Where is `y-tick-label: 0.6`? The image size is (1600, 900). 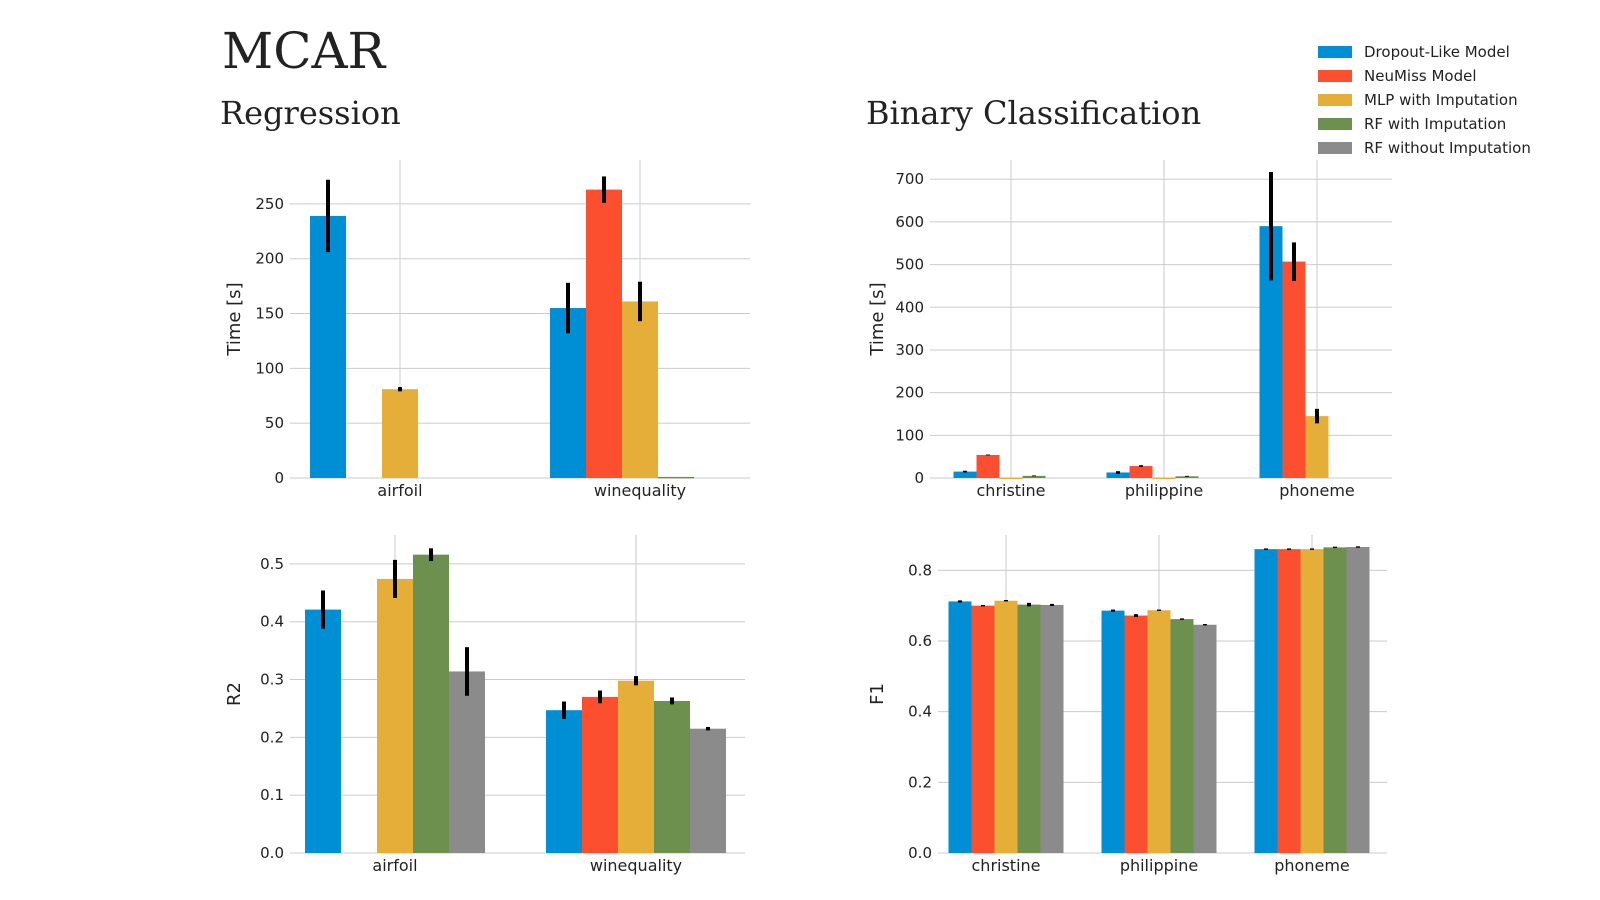
y-tick-label: 0.6 is located at coordinates (920, 641).